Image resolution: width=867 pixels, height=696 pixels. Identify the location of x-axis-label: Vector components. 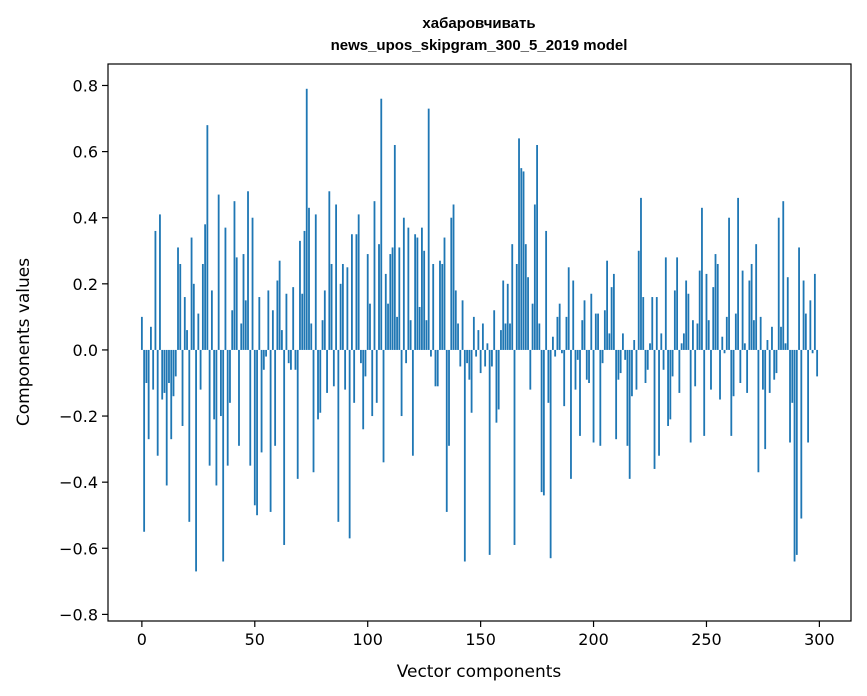
(479, 672).